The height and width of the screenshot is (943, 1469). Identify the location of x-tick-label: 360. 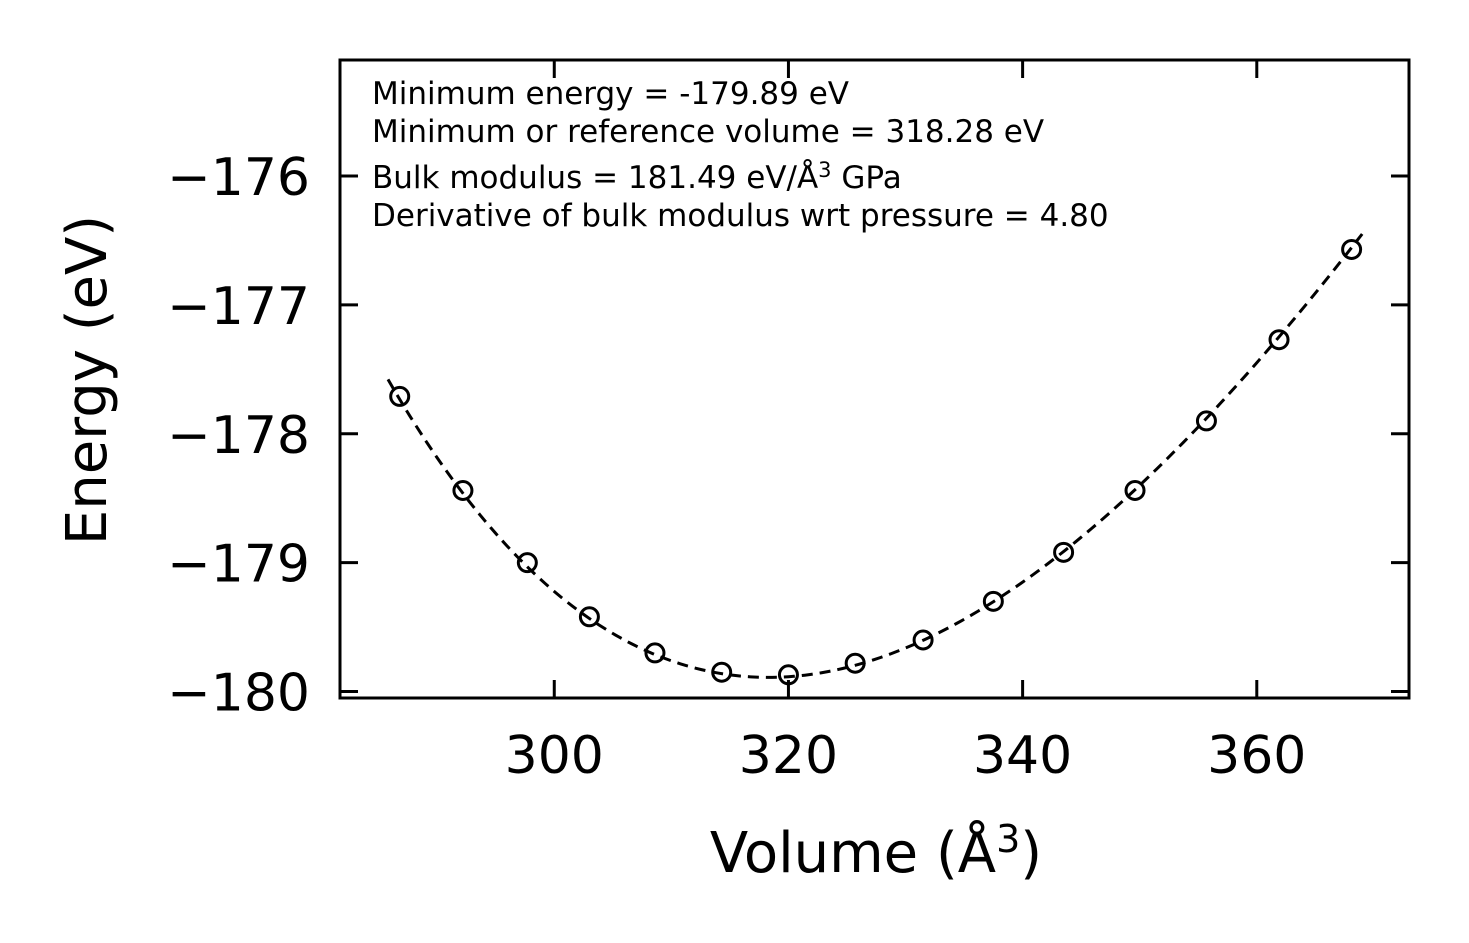
(1256, 756).